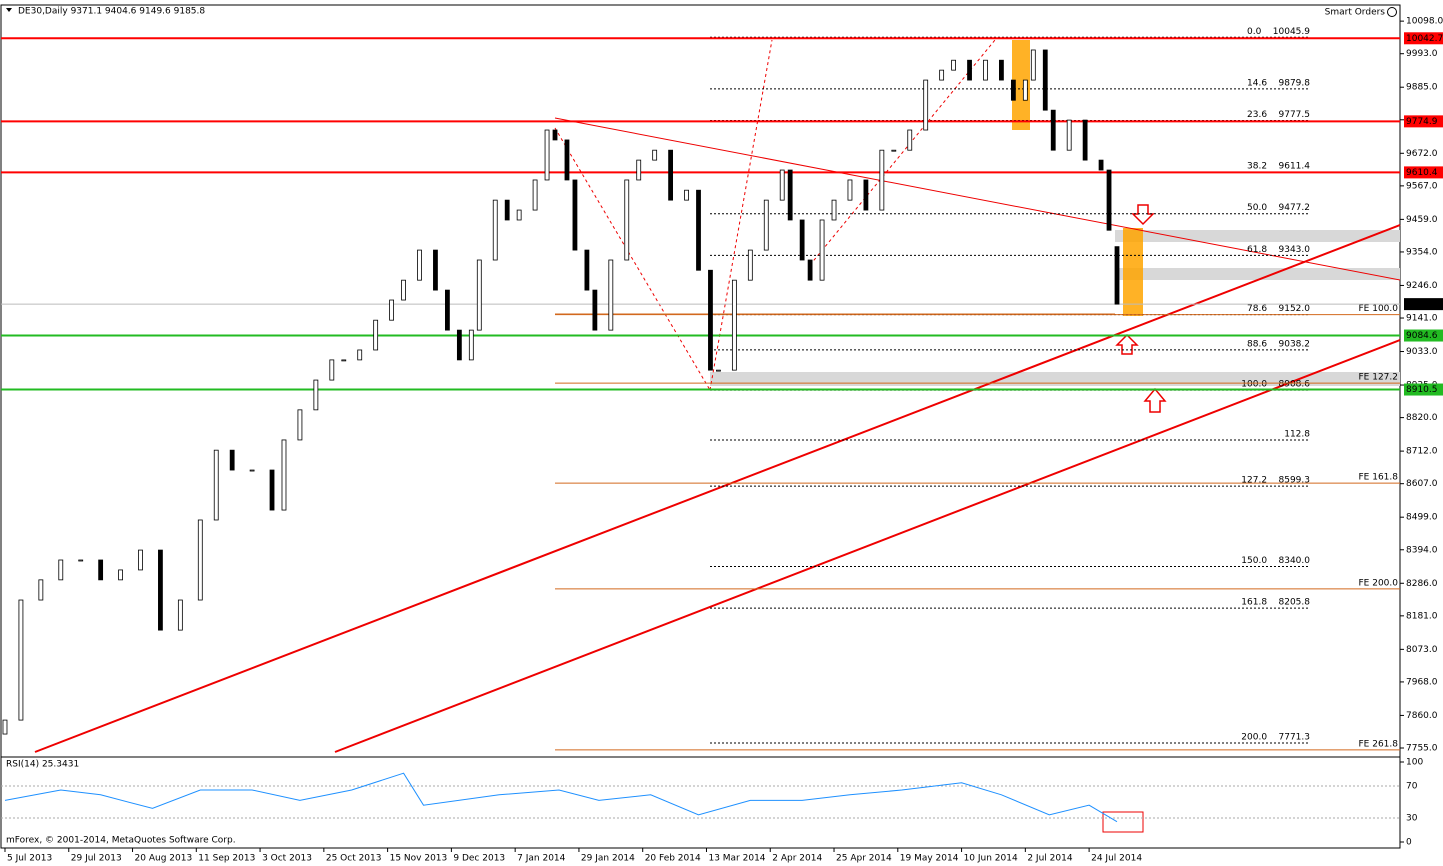 The image size is (1443, 866). What do you see at coordinates (1379, 478) in the screenshot?
I see `fe-label: FE 161.8` at bounding box center [1379, 478].